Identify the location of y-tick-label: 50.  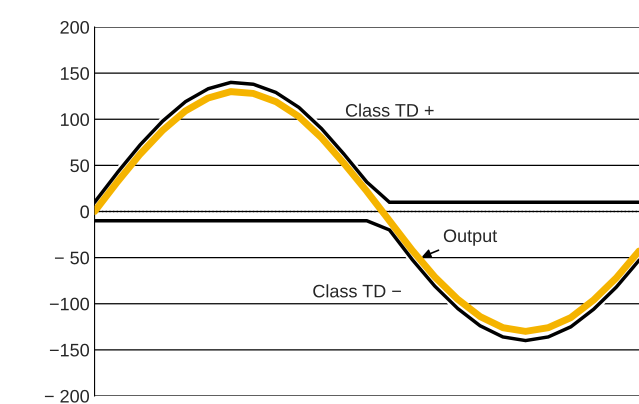
(80, 165).